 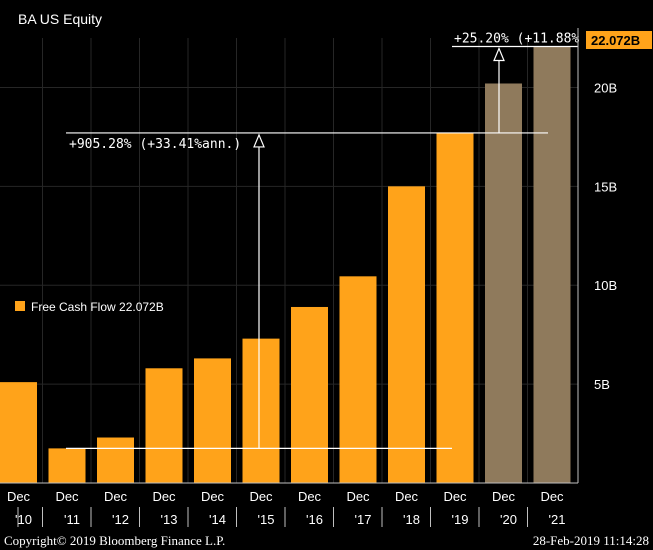 I want to click on last-value-label: 22.072B, so click(x=615, y=40).